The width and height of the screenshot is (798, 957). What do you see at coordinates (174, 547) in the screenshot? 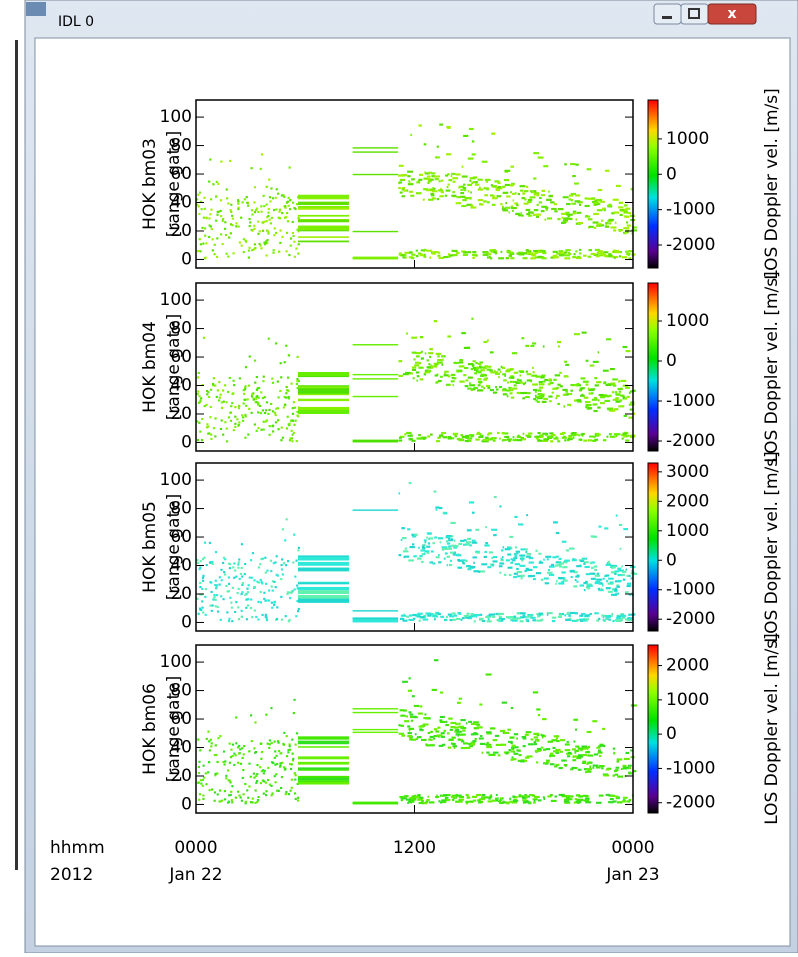
I see `y-axis-label: [range gate]` at bounding box center [174, 547].